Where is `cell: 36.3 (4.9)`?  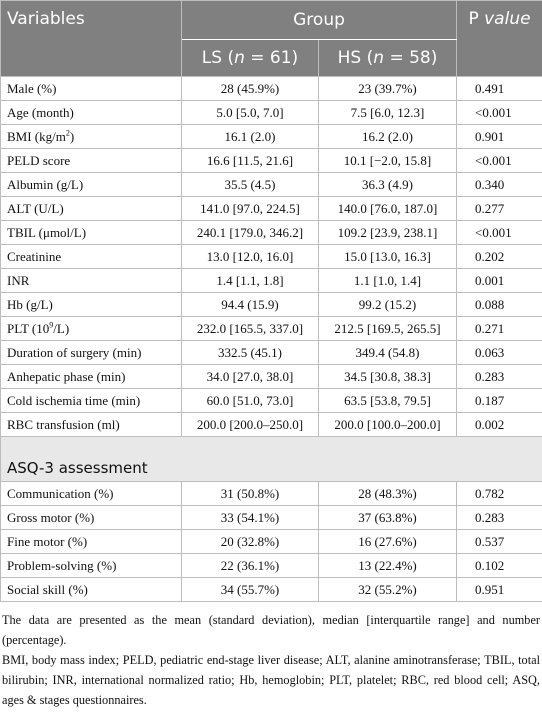
cell: 36.3 (4.9) is located at coordinates (387, 184).